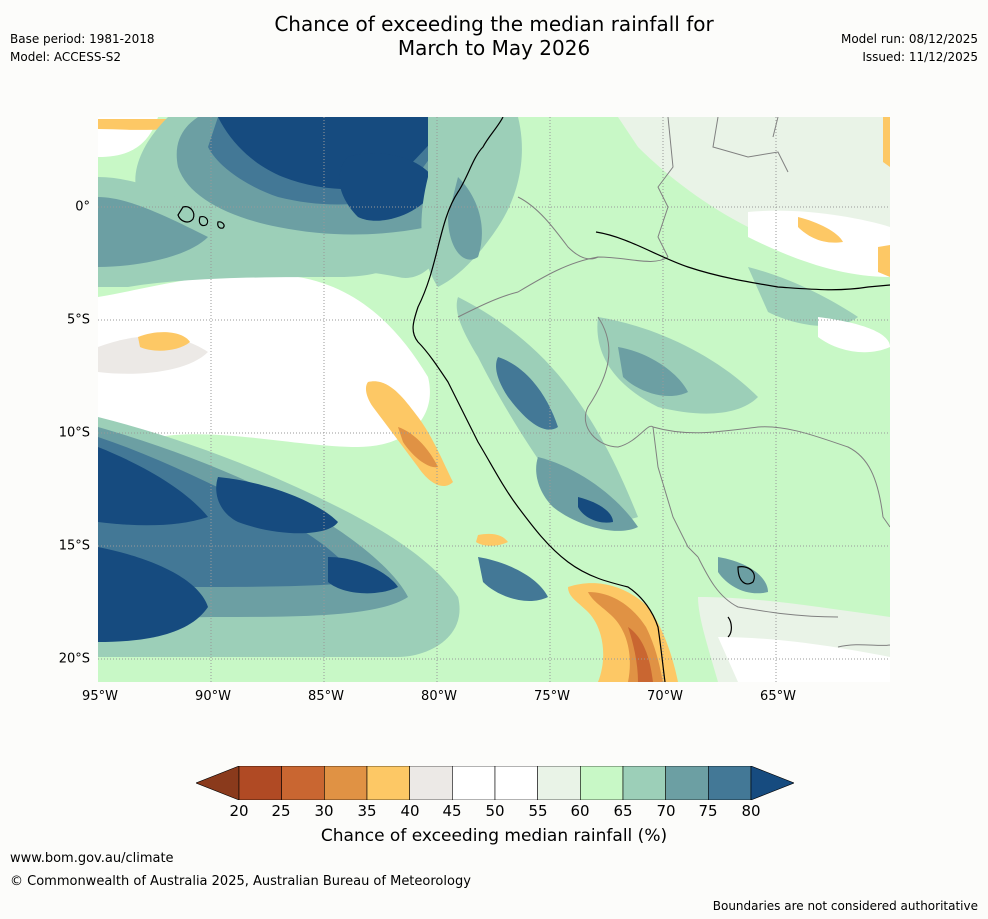 This screenshot has height=919, width=988. What do you see at coordinates (74, 433) in the screenshot?
I see `y-tick-10s: 10°S` at bounding box center [74, 433].